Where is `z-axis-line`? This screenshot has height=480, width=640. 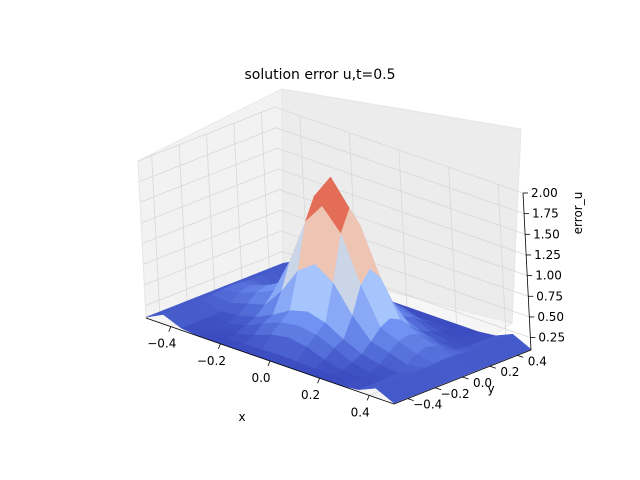
z-axis-line is located at coordinates (527, 271).